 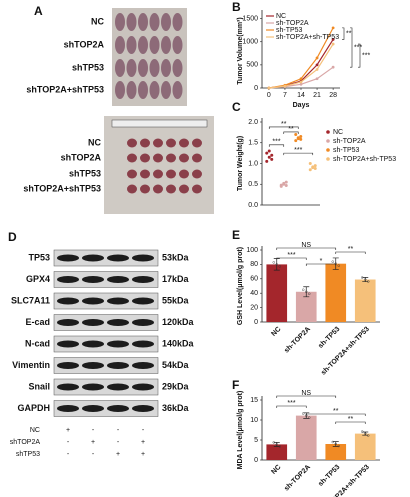 I want to click on sig-label: NS, so click(x=306, y=393).